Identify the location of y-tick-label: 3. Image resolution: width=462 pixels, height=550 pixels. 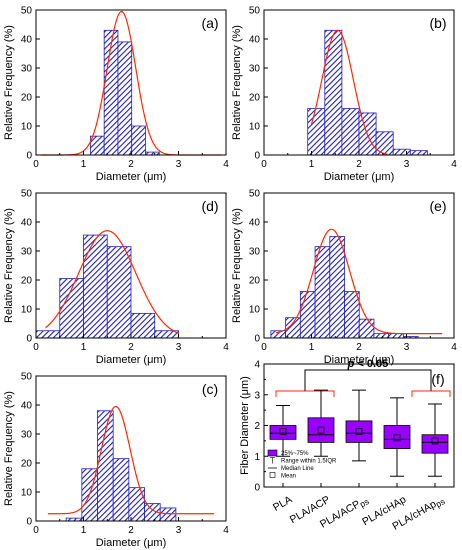
(257, 395).